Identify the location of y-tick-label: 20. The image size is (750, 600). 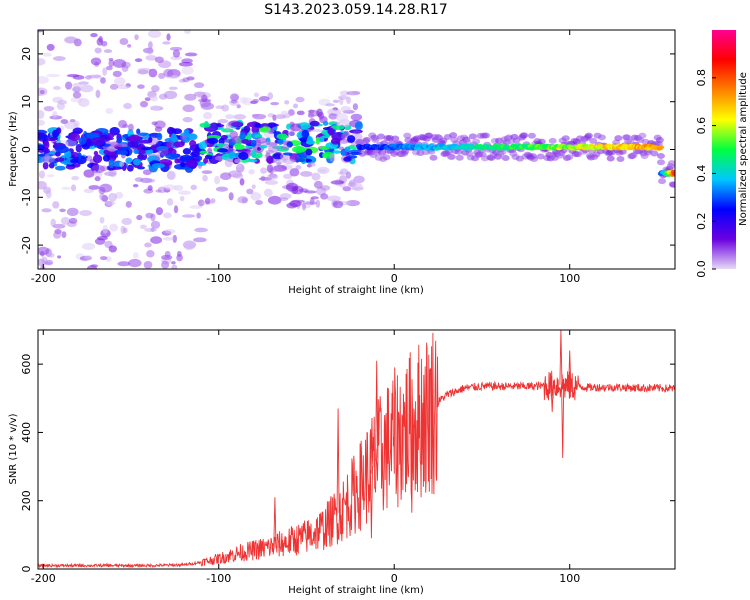
(26, 54).